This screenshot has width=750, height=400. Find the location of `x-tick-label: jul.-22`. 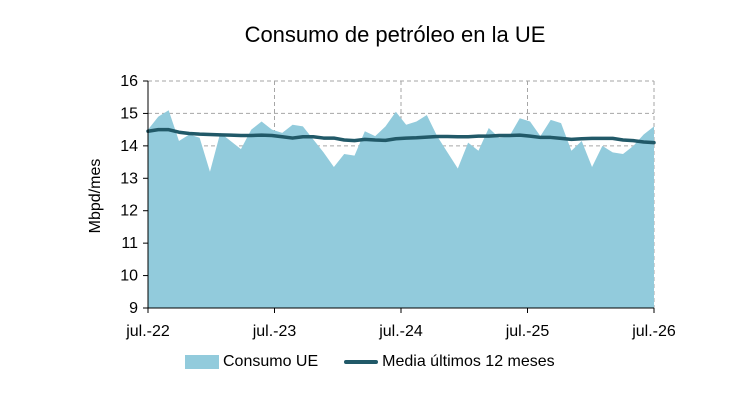

x-tick-label: jul.-22 is located at coordinates (147, 331).